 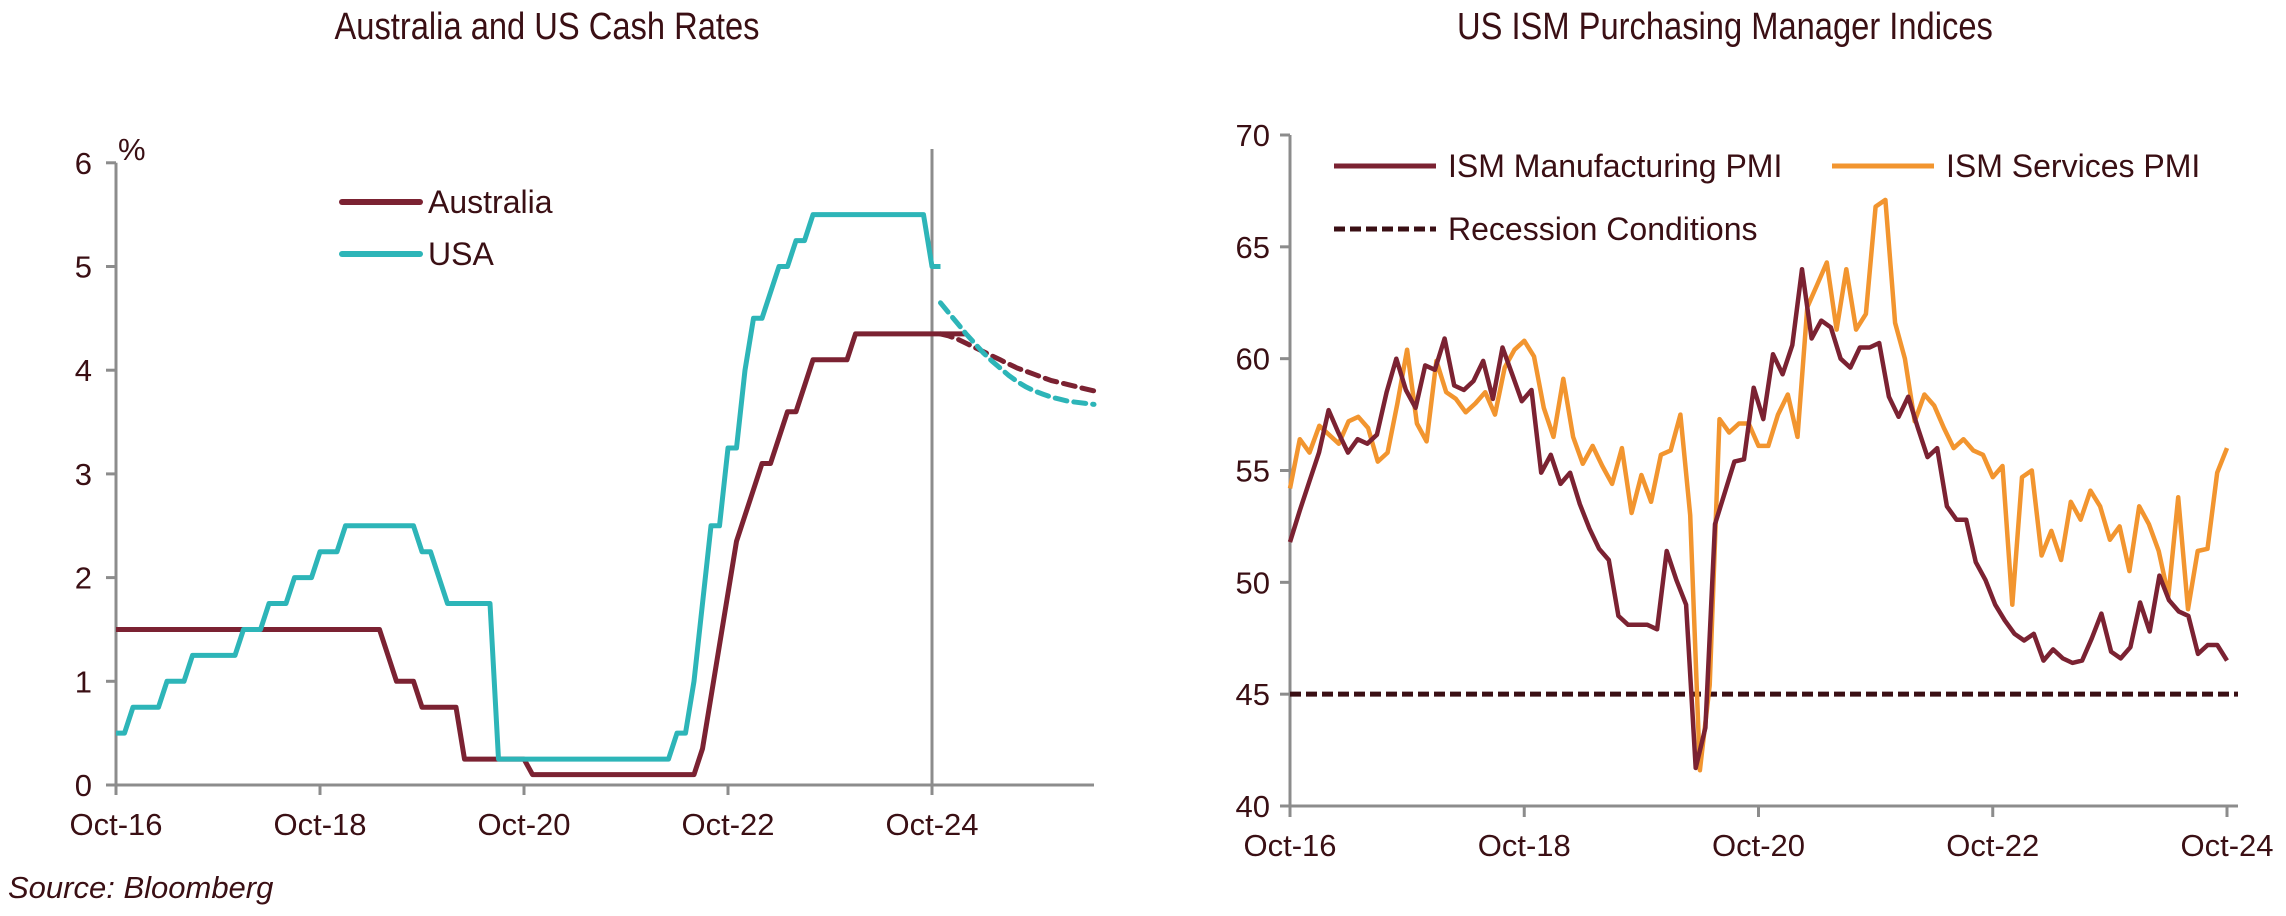 I want to click on y-tick-label: 55, so click(x=1253, y=471).